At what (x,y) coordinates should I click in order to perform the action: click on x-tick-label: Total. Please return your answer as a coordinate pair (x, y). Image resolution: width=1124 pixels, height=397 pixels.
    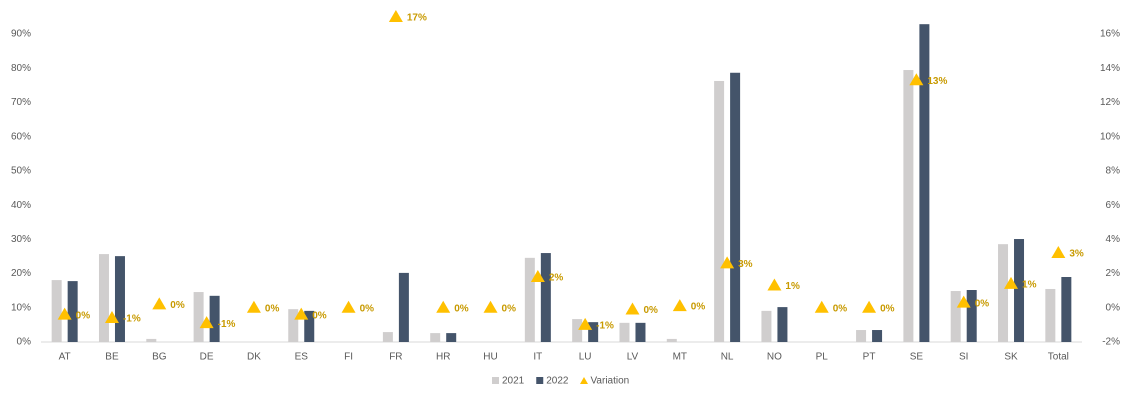
    Looking at the image, I should click on (1058, 357).